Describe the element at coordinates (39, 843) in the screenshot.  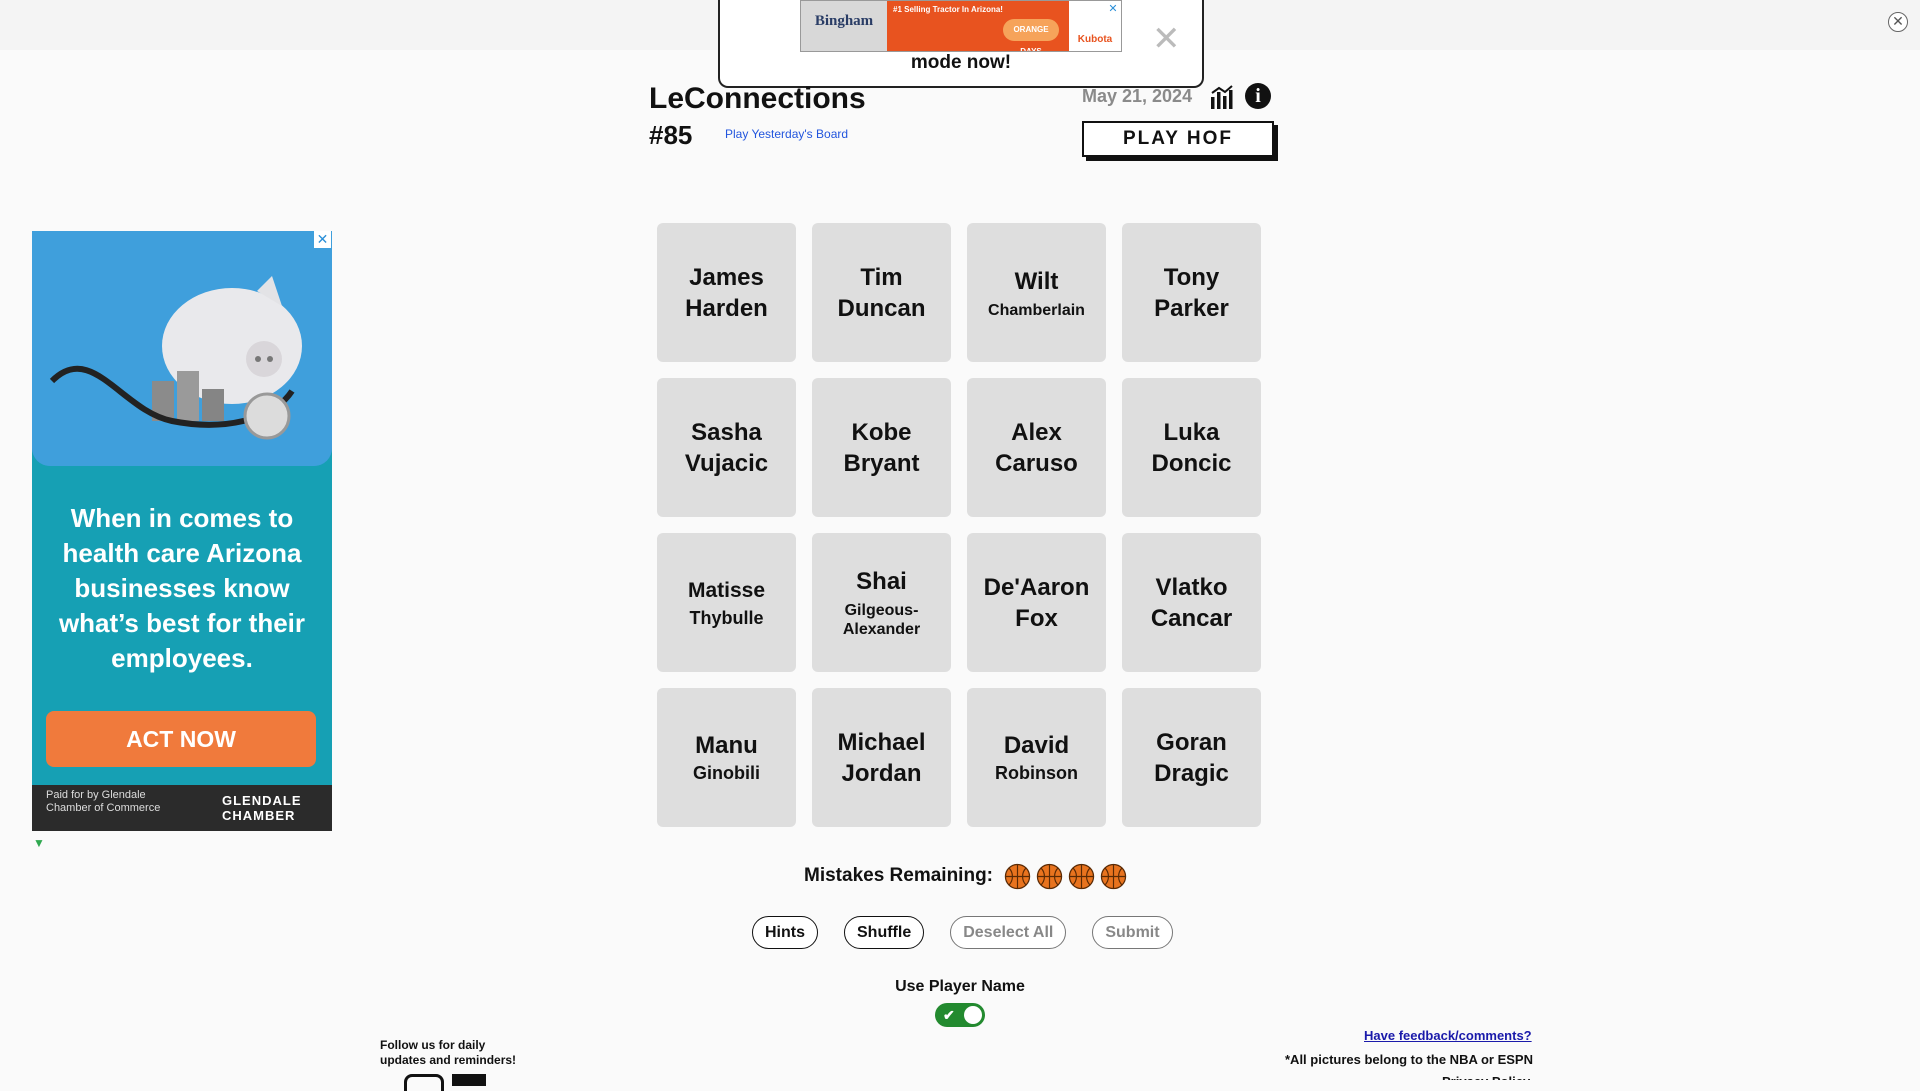
I see `adchoices-icon: ▼` at that location.